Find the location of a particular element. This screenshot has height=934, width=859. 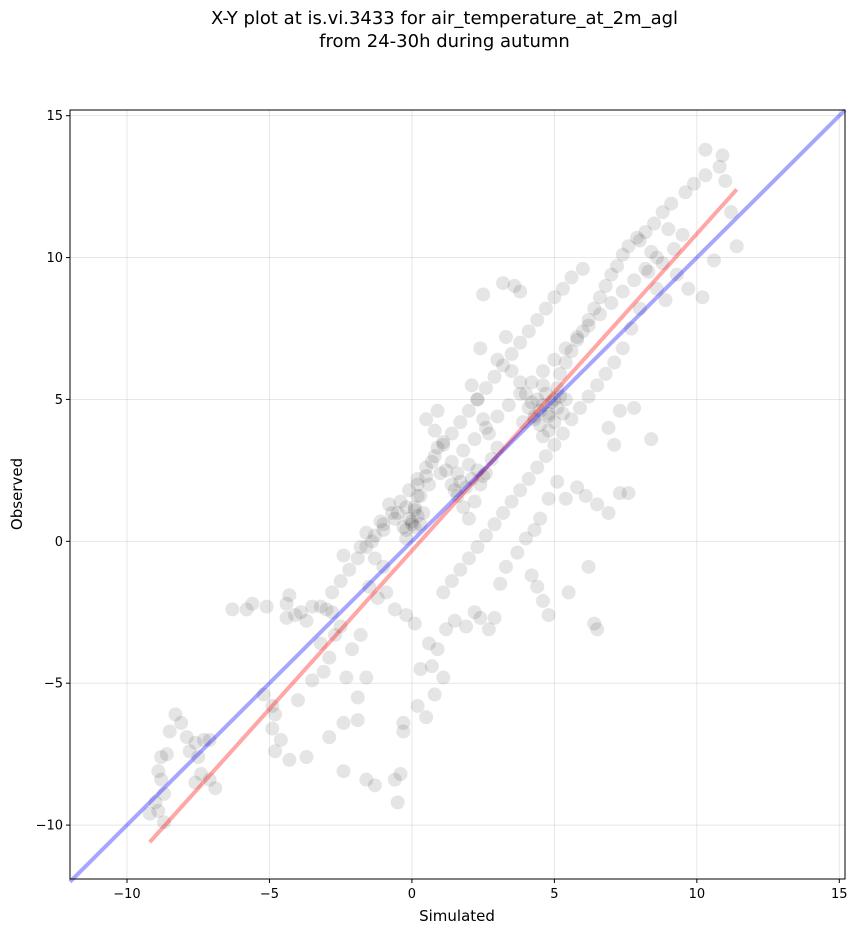

y-tick-label: 0 is located at coordinates (59, 542).